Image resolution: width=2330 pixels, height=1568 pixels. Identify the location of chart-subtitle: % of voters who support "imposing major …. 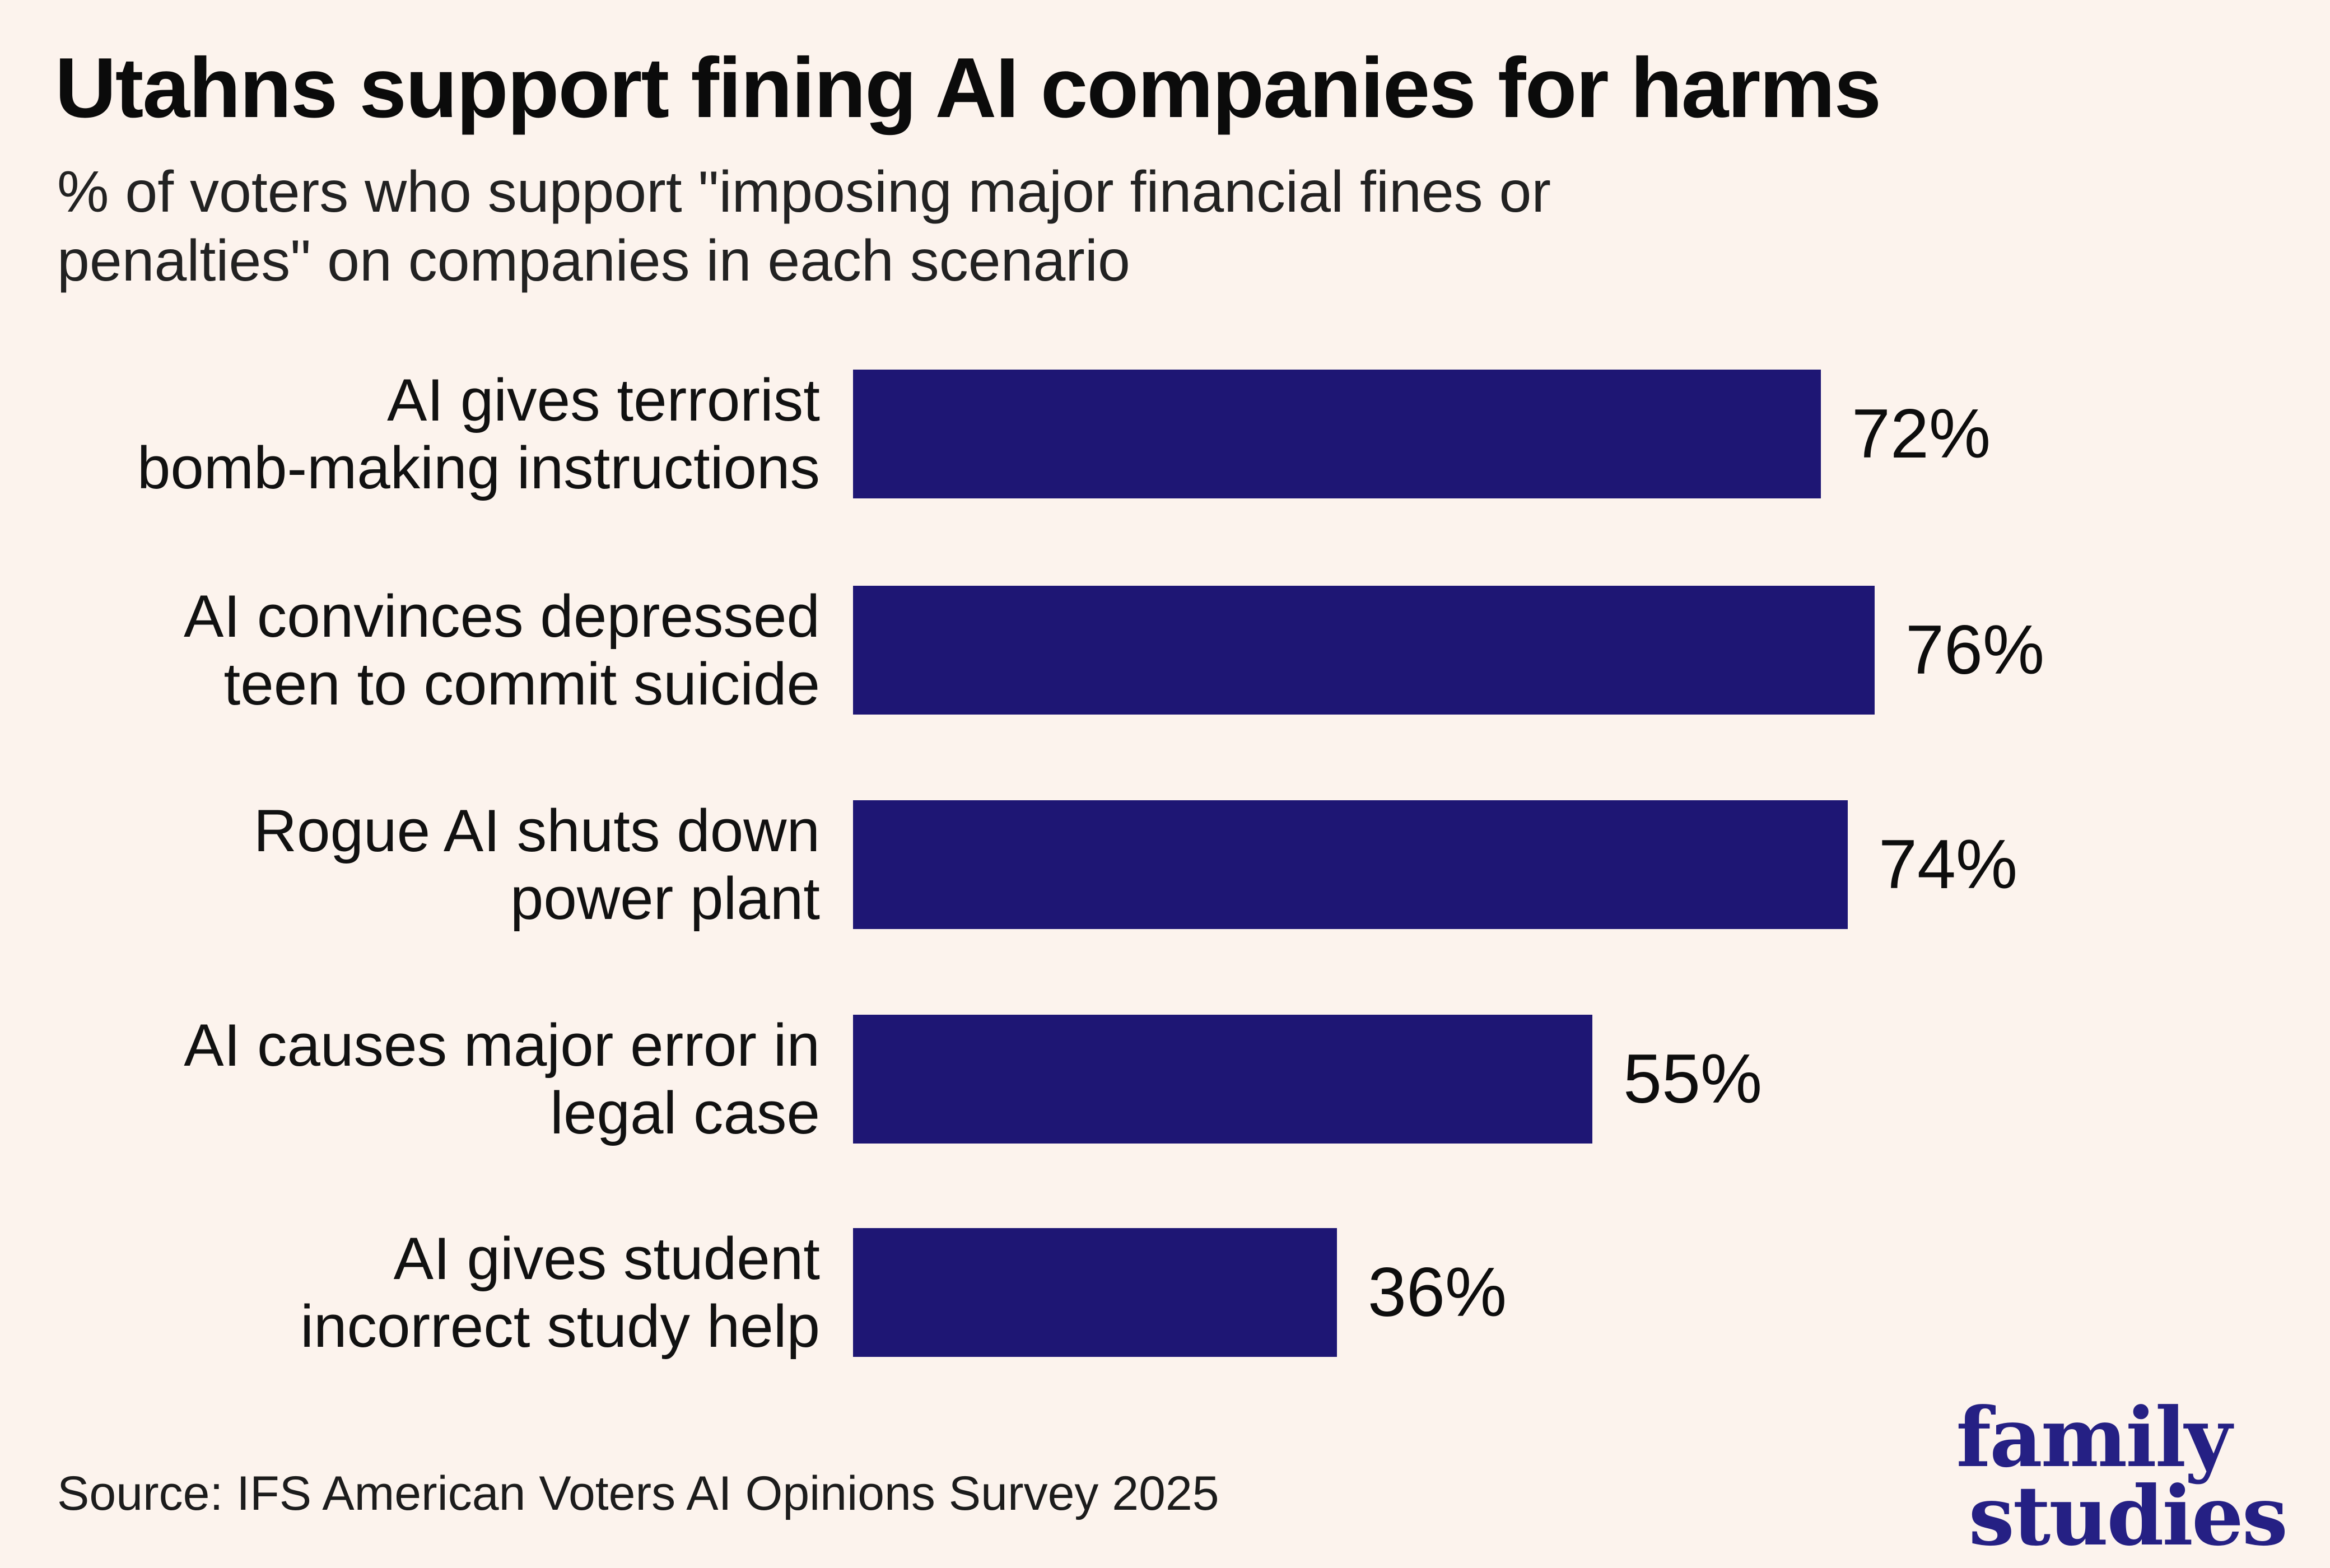
(804, 227).